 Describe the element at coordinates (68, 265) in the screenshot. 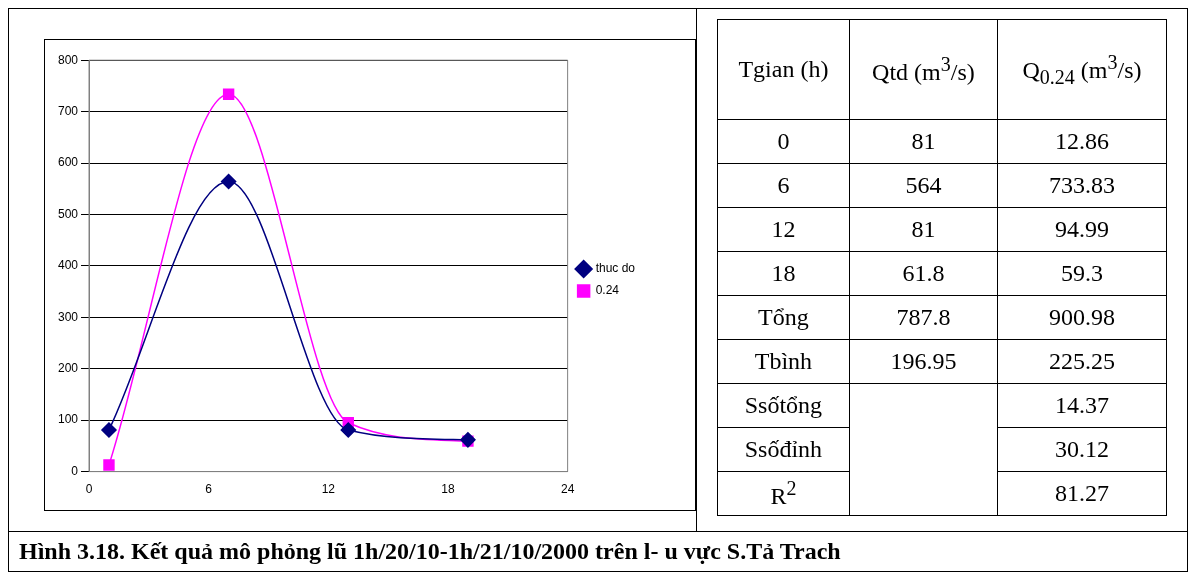

I see `y-tick-label: 400` at that location.